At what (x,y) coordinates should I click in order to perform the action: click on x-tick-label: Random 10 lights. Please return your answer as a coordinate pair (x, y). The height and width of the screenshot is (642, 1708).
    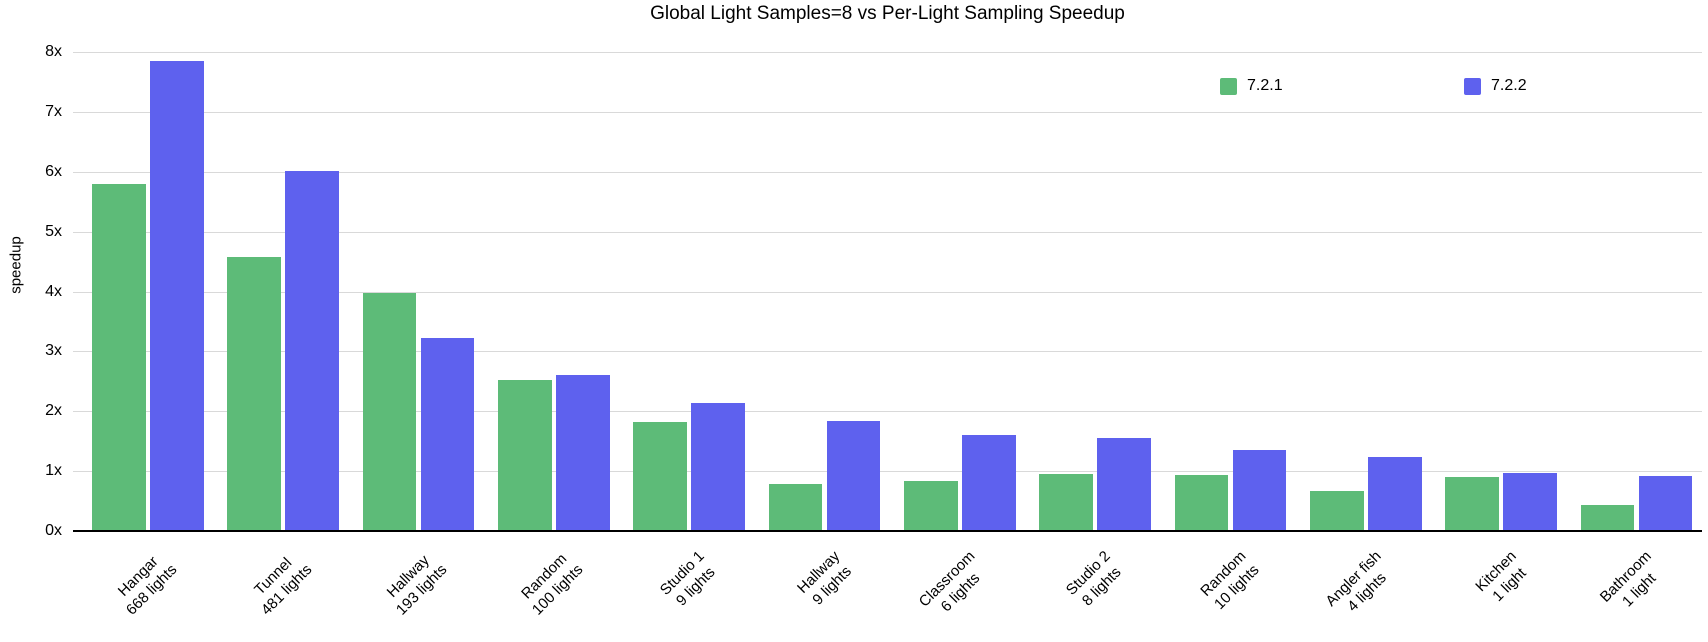
    Looking at the image, I should click on (1230, 580).